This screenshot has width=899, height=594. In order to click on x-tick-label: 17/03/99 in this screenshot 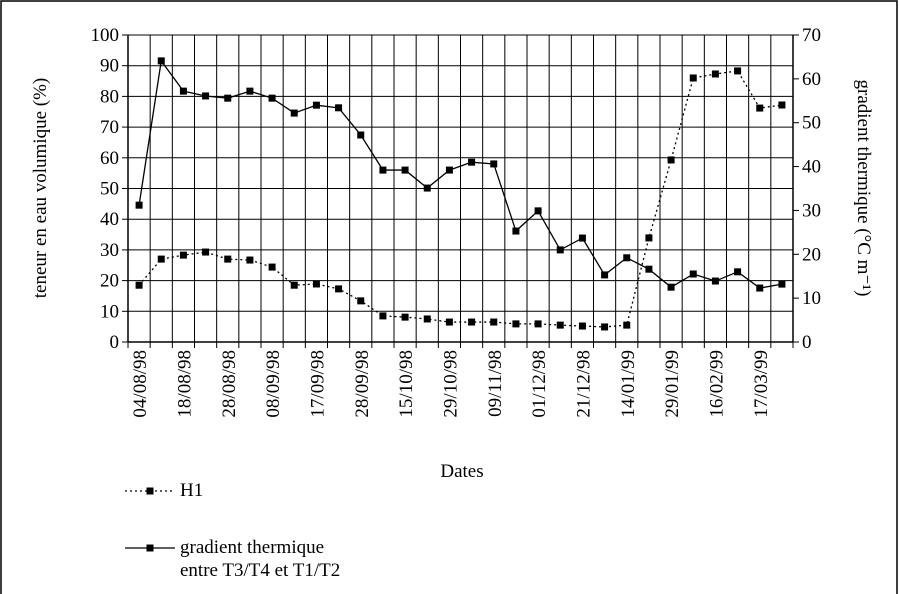, I will do `click(761, 384)`.